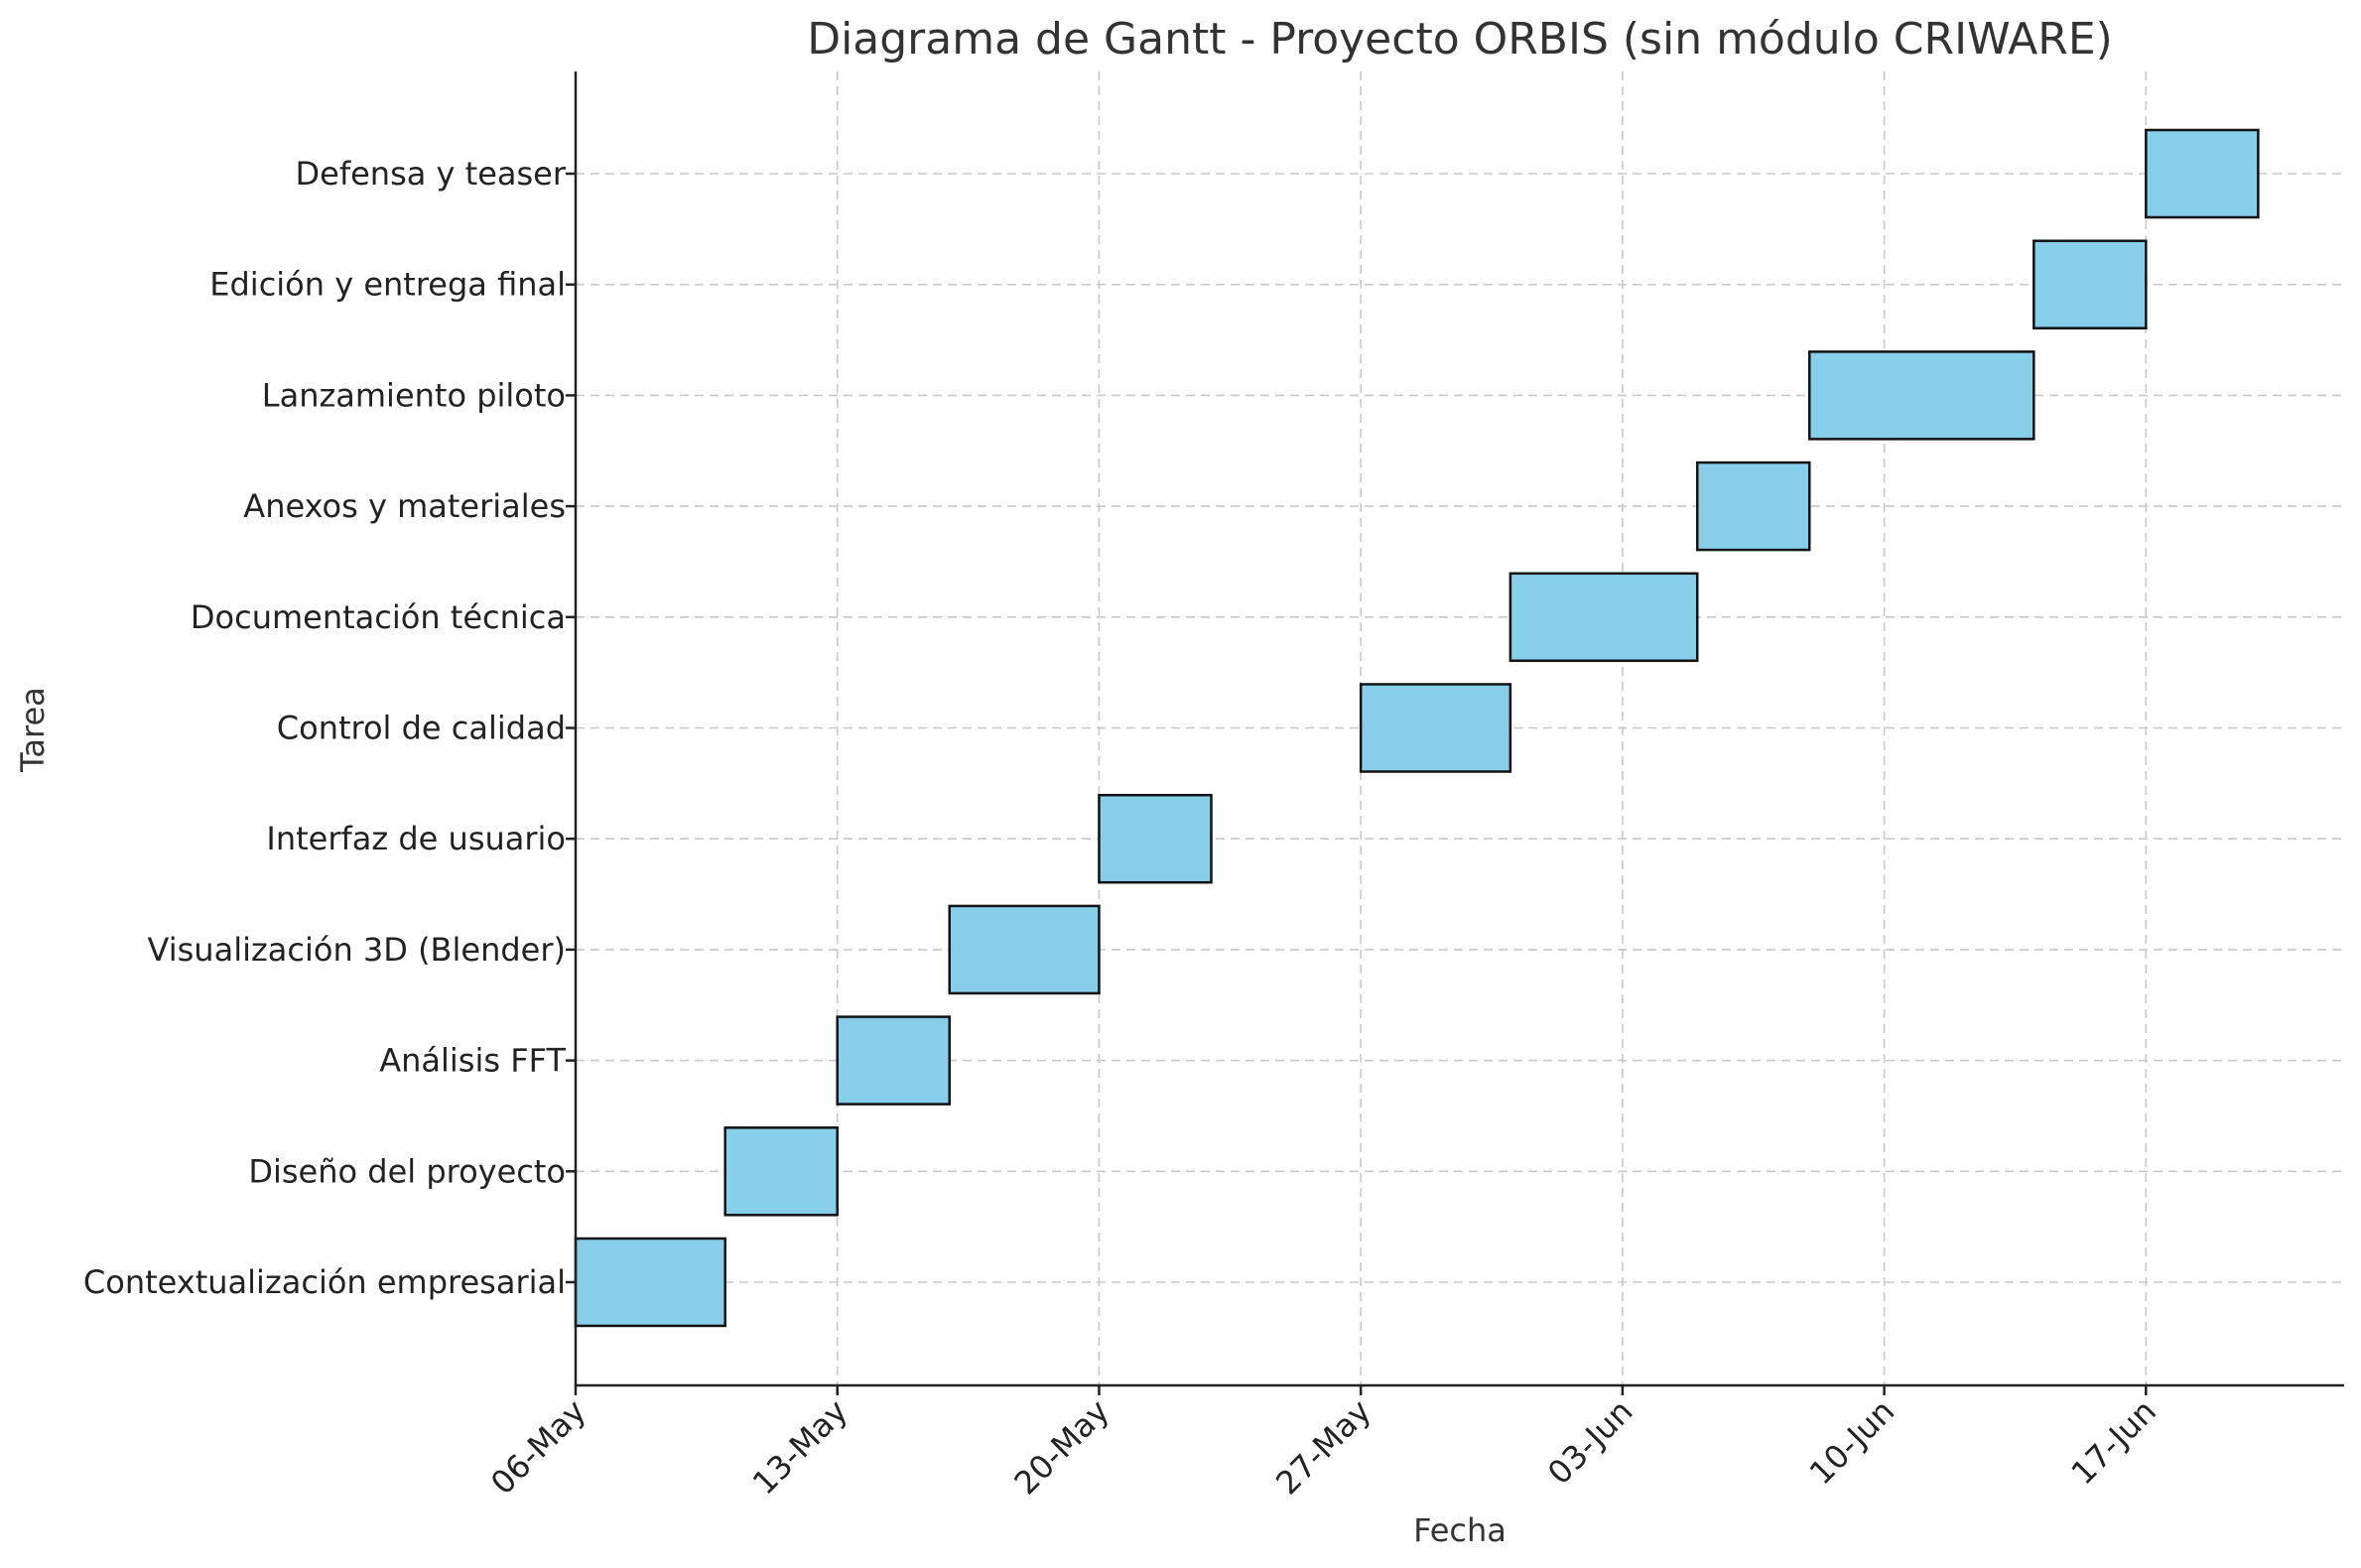 Image resolution: width=2361 pixels, height=1568 pixels. What do you see at coordinates (2114, 1442) in the screenshot?
I see `x-tick-label: 17-Jun` at bounding box center [2114, 1442].